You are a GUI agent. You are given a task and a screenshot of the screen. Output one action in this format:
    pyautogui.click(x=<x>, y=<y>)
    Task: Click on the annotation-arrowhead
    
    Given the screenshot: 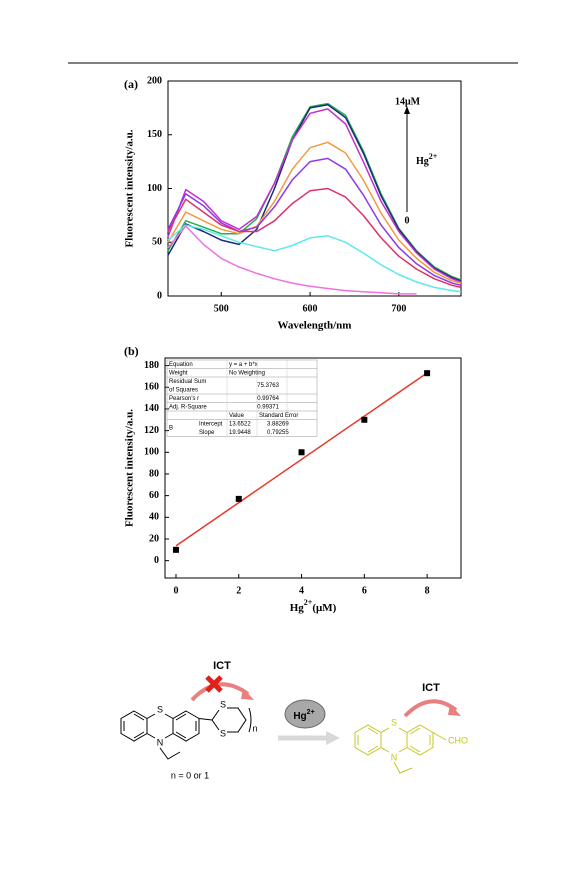 What is the action you would take?
    pyautogui.click(x=407, y=110)
    